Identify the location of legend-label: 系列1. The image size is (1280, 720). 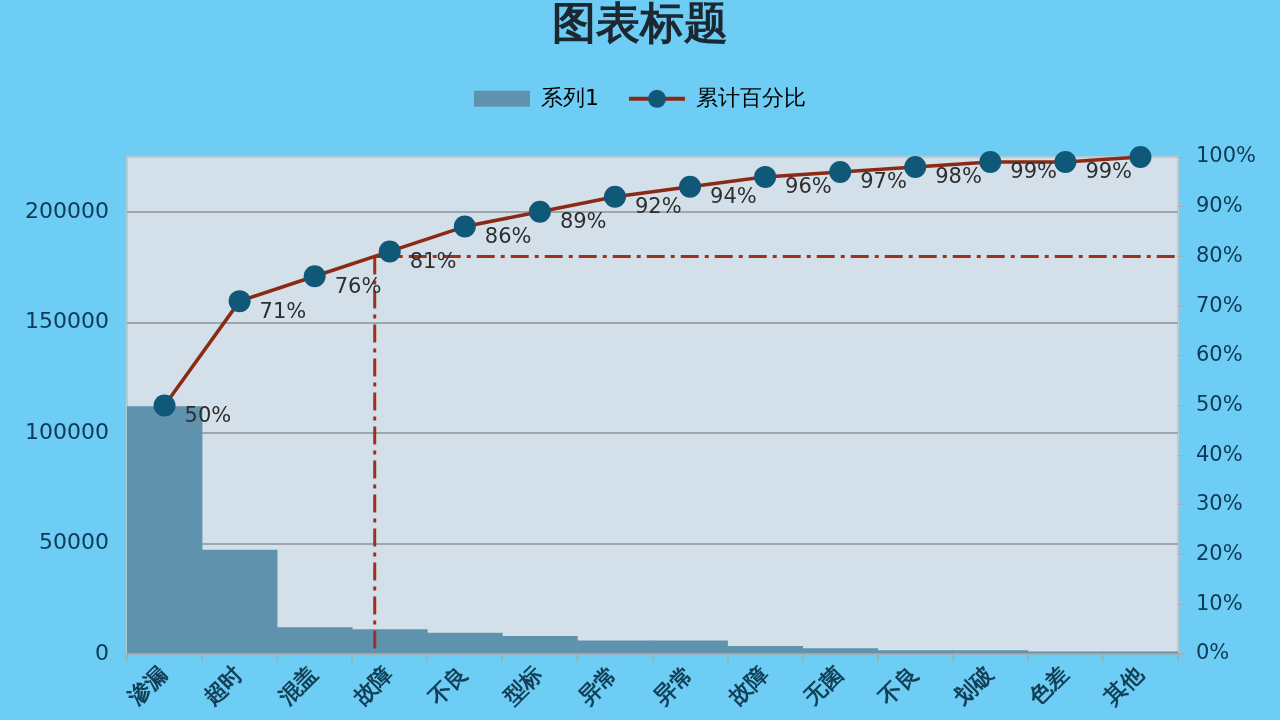
(570, 97).